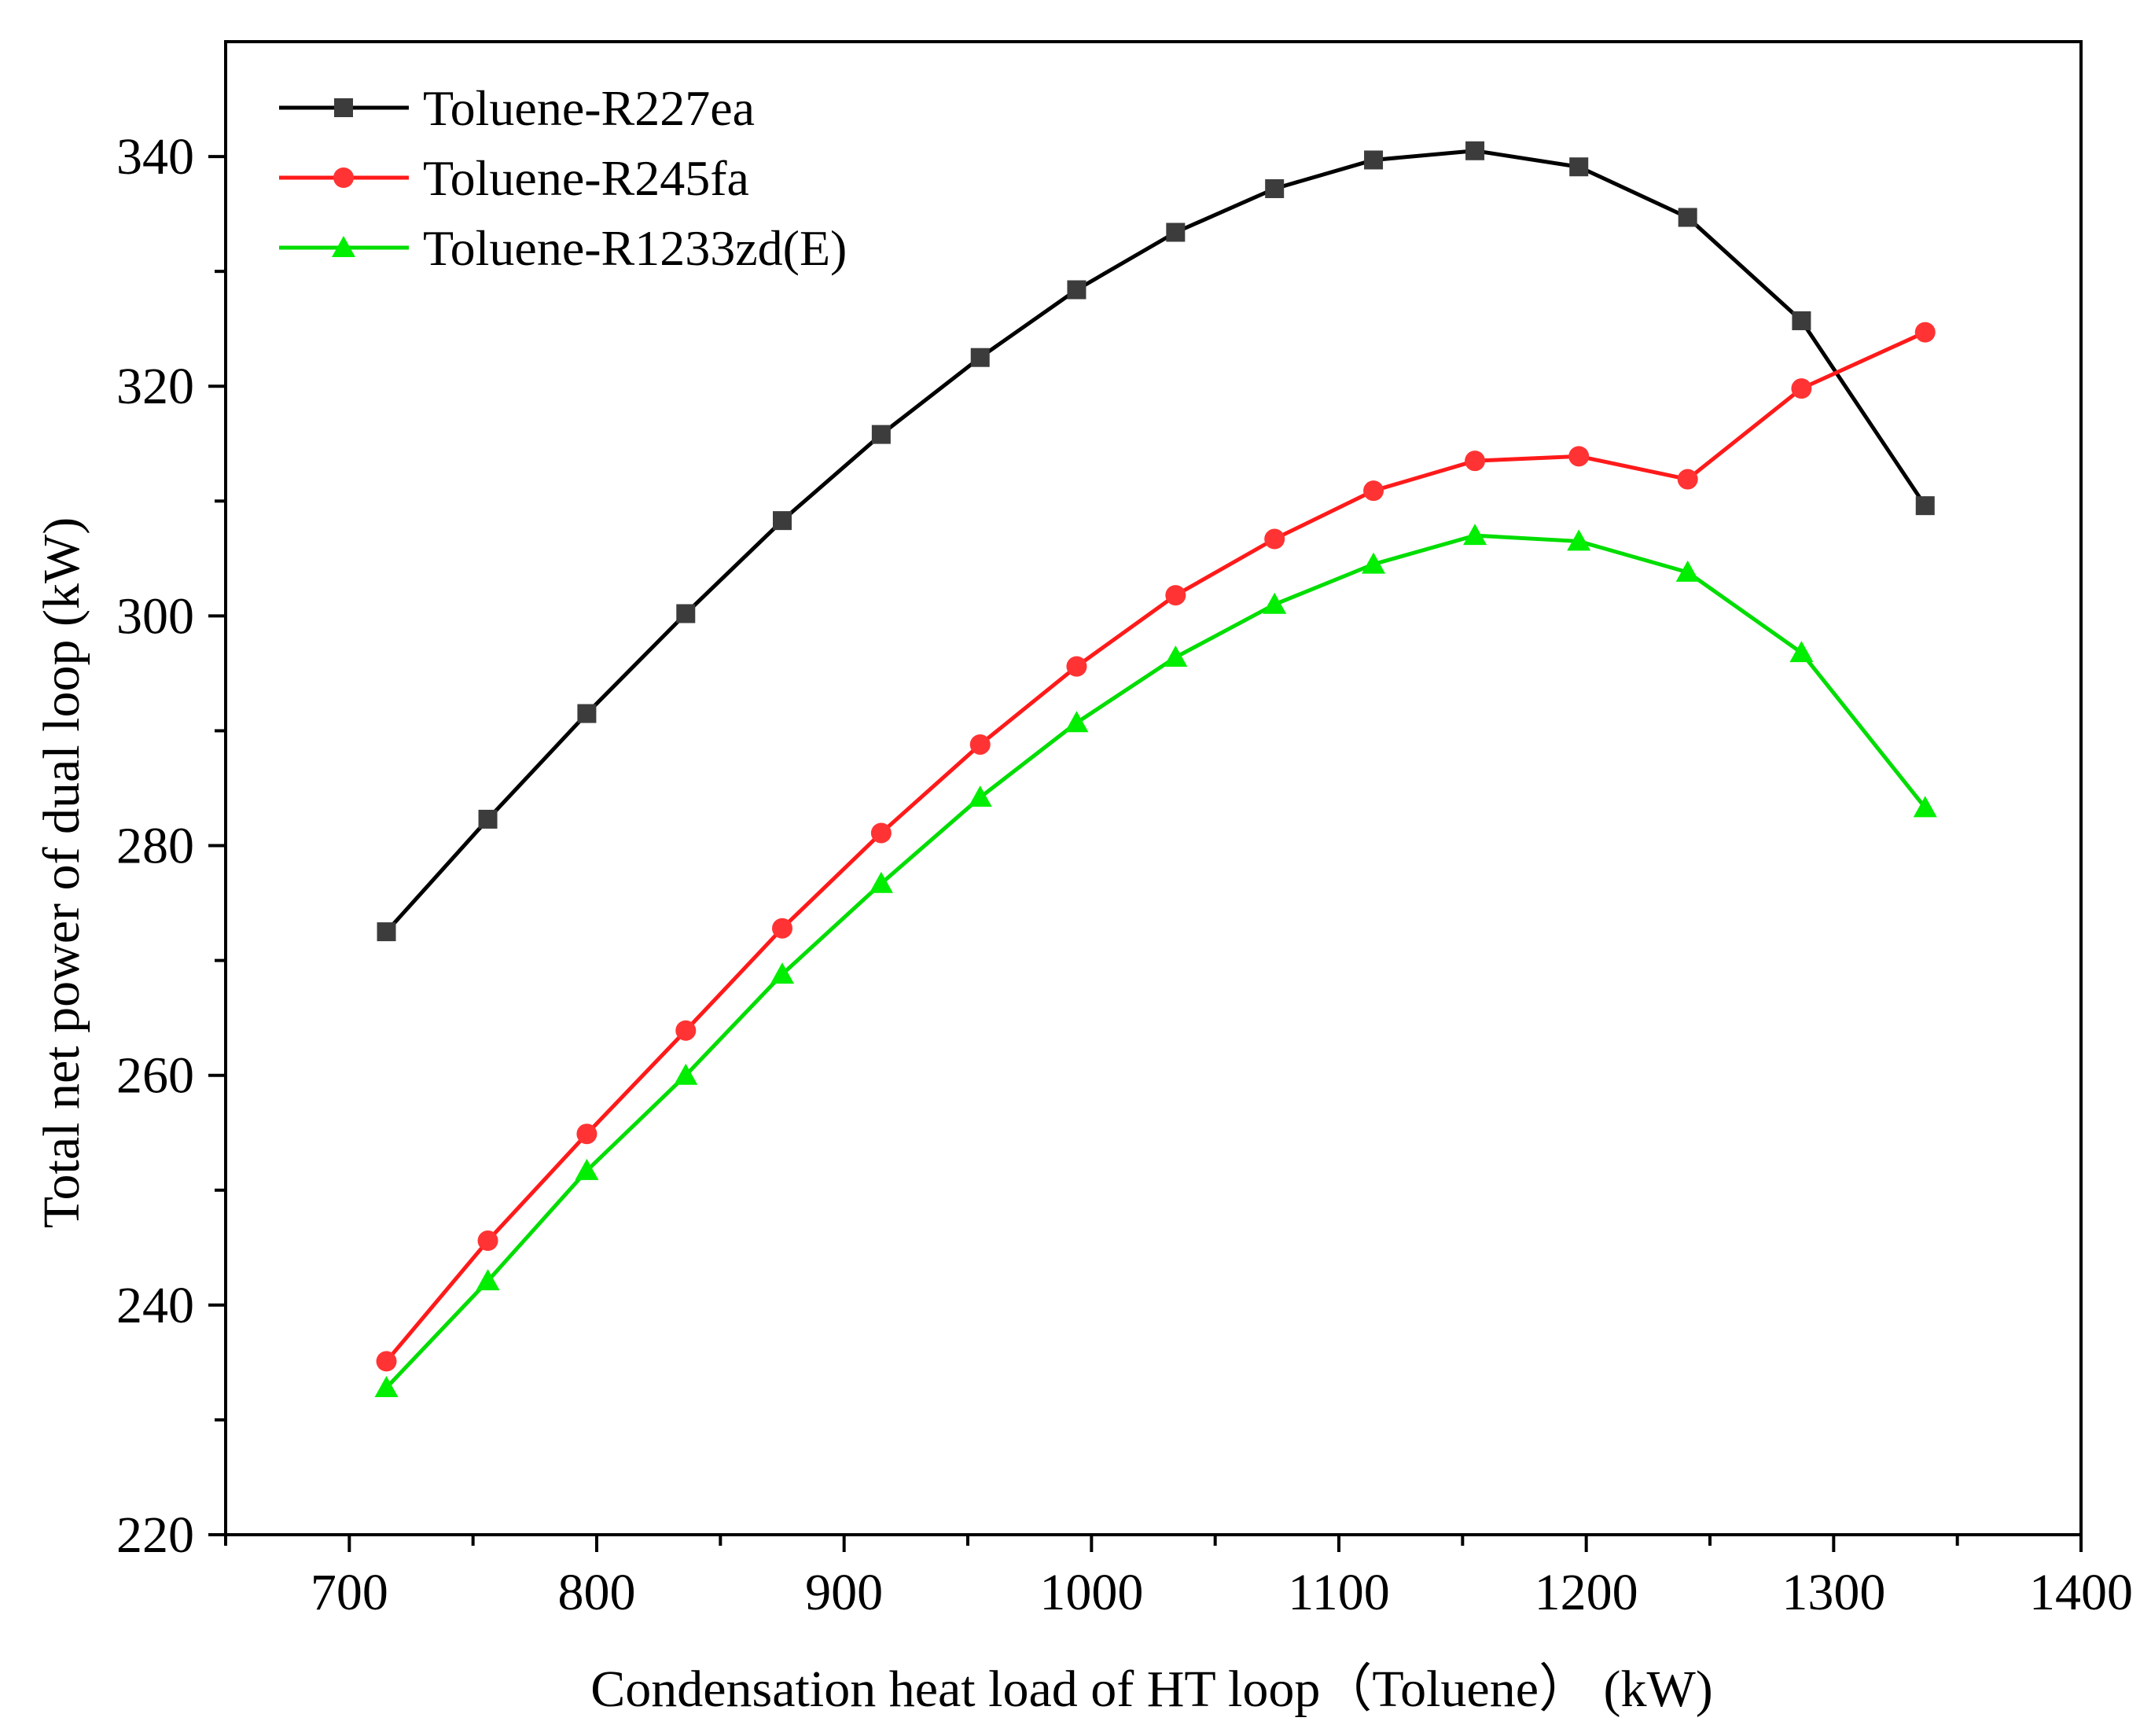  What do you see at coordinates (155, 1535) in the screenshot?
I see `y-tick-label: 220` at bounding box center [155, 1535].